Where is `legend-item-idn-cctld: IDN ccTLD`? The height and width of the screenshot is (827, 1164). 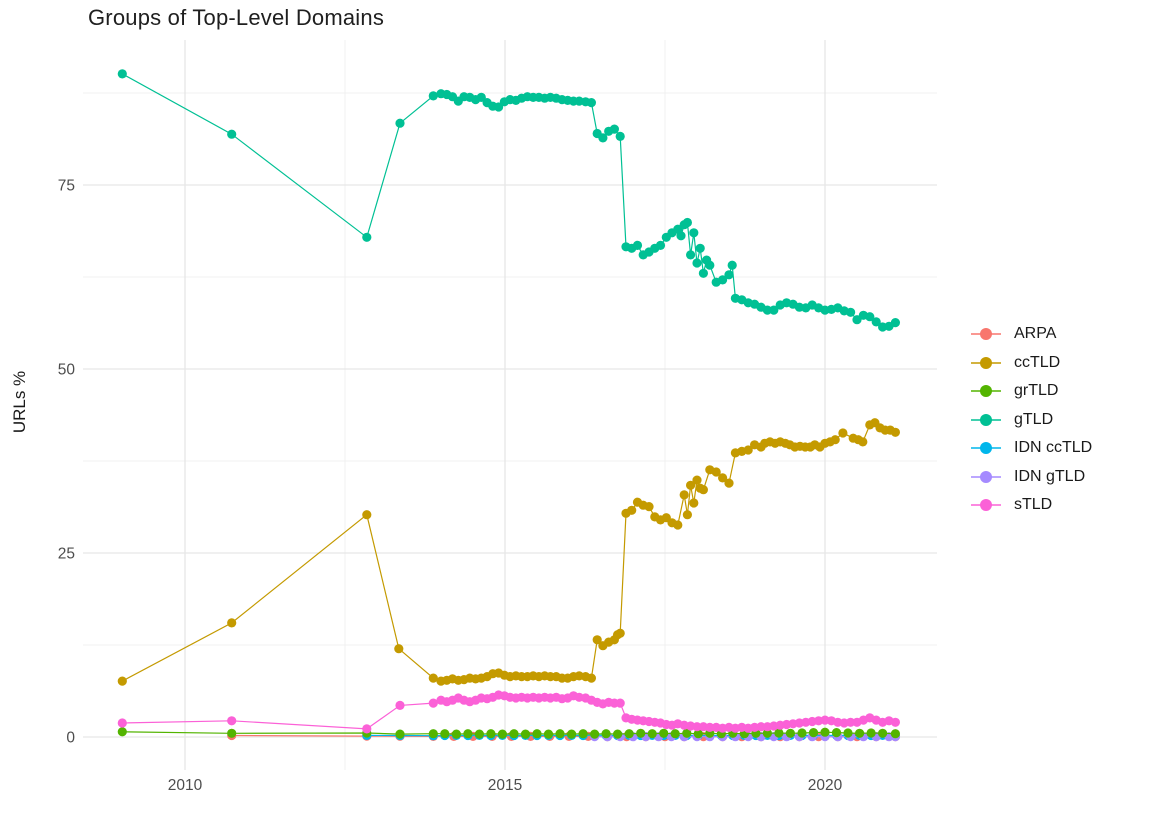 legend-item-idn-cctld: IDN ccTLD is located at coordinates (1031, 448).